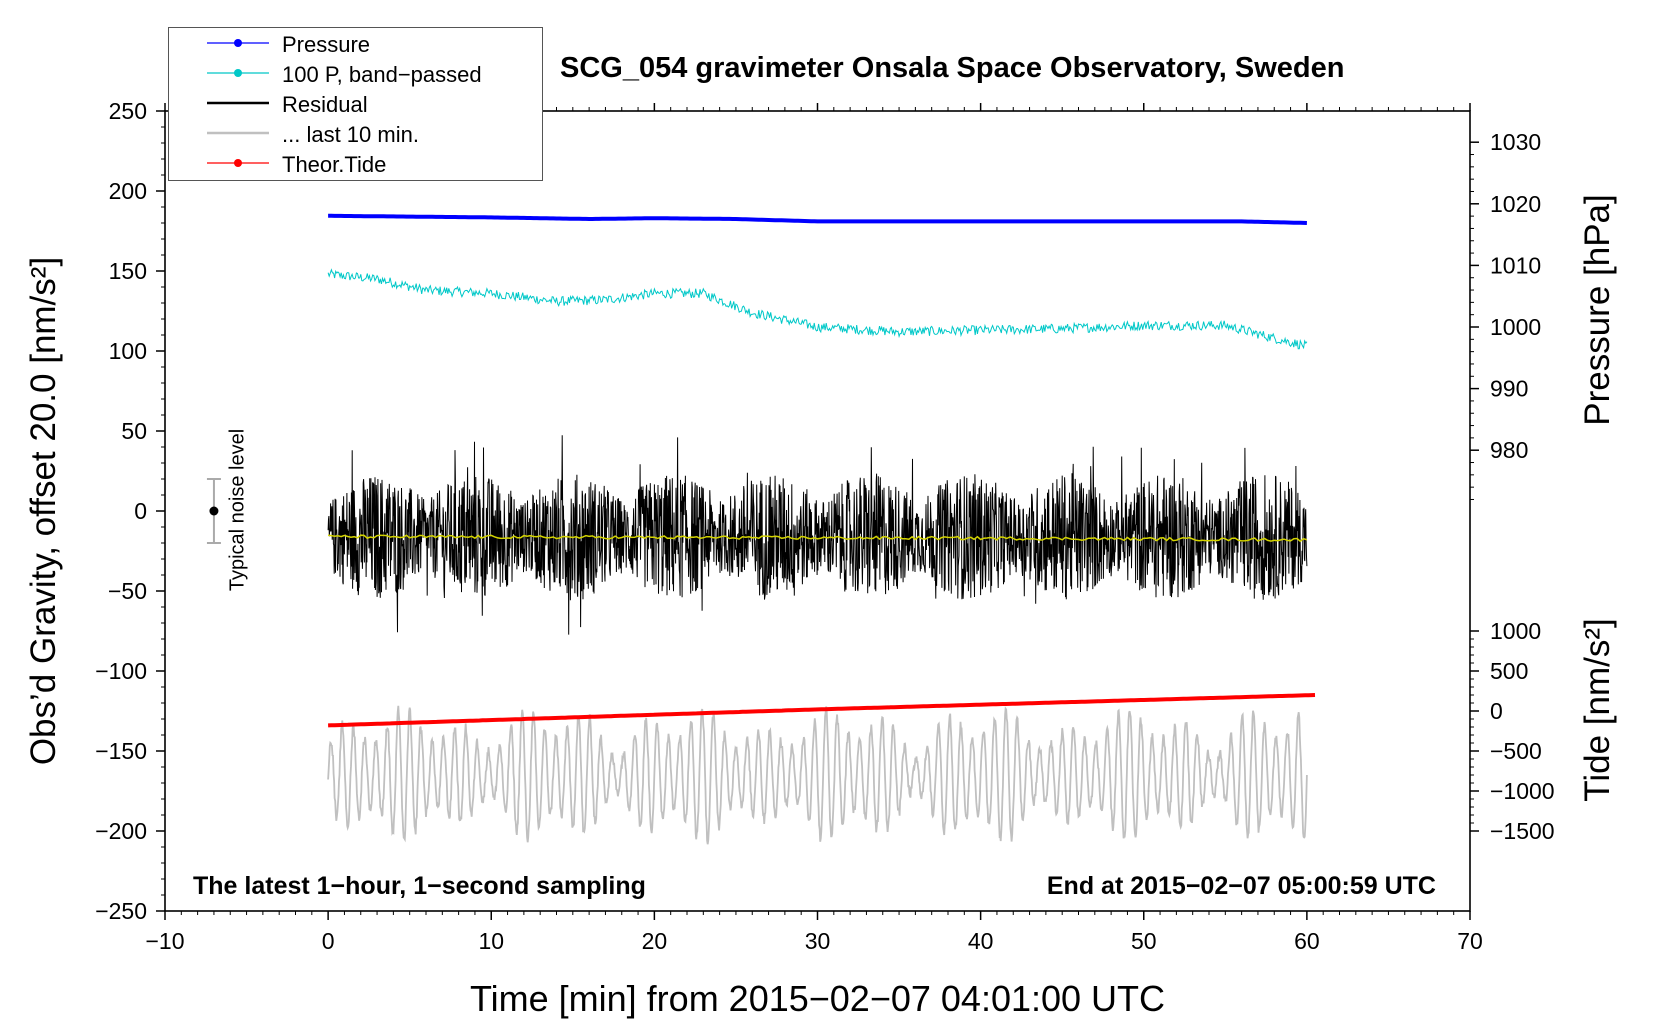 This screenshot has height=1020, width=1660. I want to click on legend-entry: Pressure, so click(355, 45).